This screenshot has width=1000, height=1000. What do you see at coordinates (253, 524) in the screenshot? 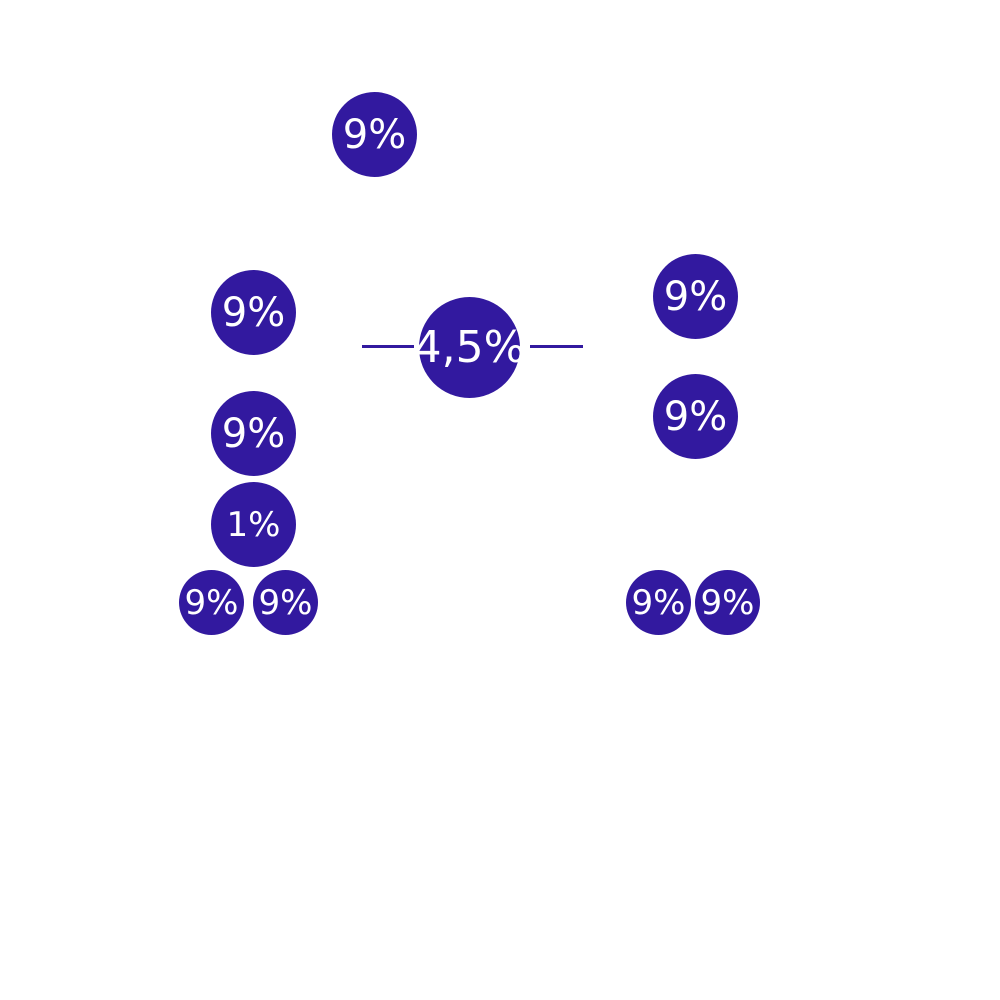
I see `percentage-badge-left-3: 1%` at bounding box center [253, 524].